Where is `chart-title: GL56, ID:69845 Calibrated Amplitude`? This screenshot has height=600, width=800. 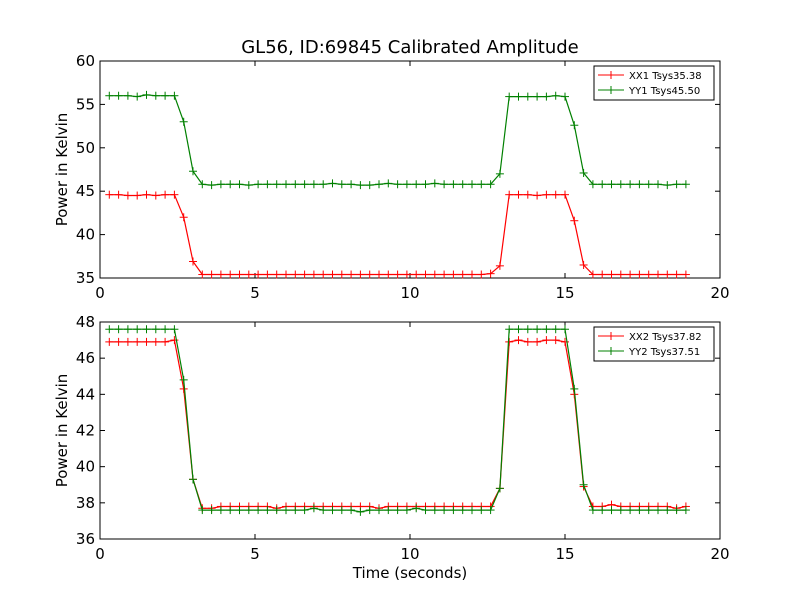 chart-title: GL56, ID:69845 Calibrated Amplitude is located at coordinates (410, 47).